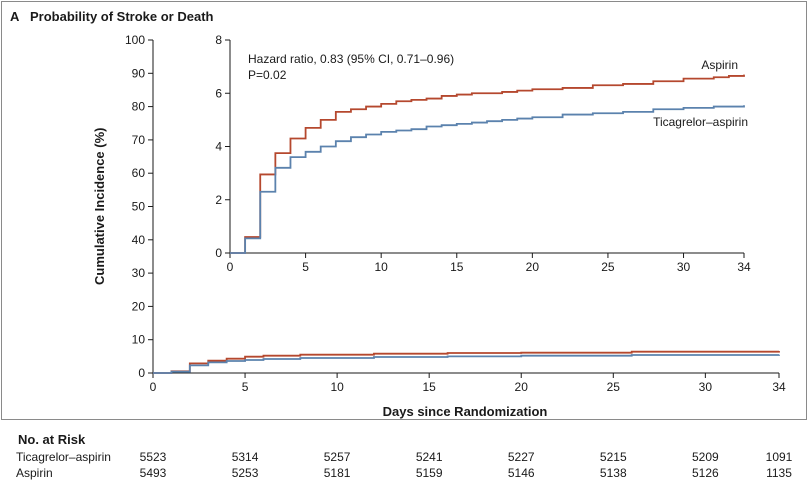 This screenshot has width=810, height=496. Describe the element at coordinates (465, 411) in the screenshot. I see `x-axis-label: Days since Randomization` at that location.